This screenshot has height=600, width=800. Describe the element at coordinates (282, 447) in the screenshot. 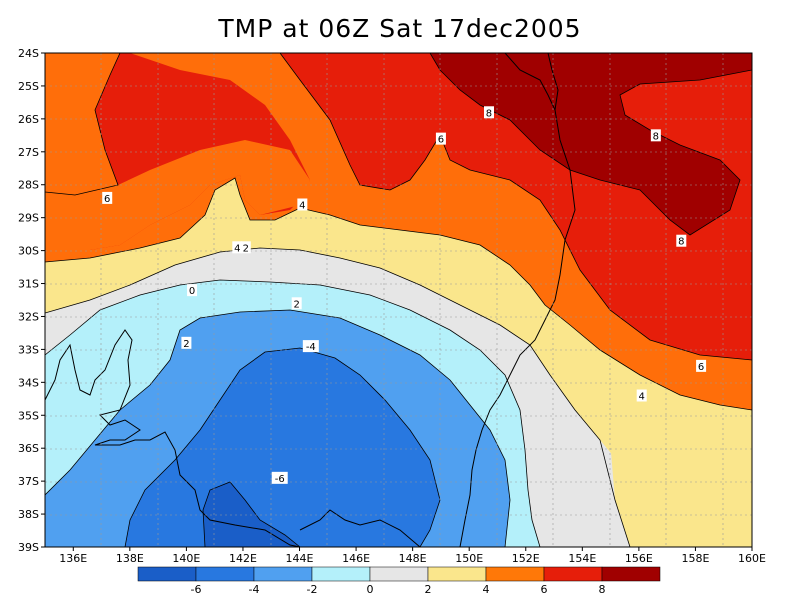

I see `band-m6-m4` at that location.